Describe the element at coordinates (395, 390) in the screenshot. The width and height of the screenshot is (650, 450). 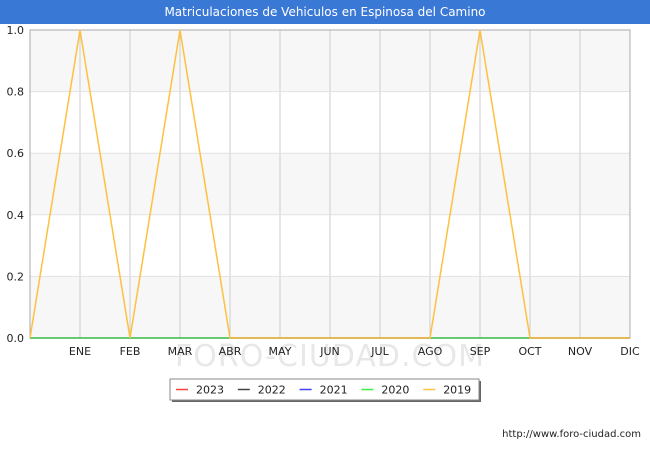
I see `legend-label-2020: 2020` at that location.